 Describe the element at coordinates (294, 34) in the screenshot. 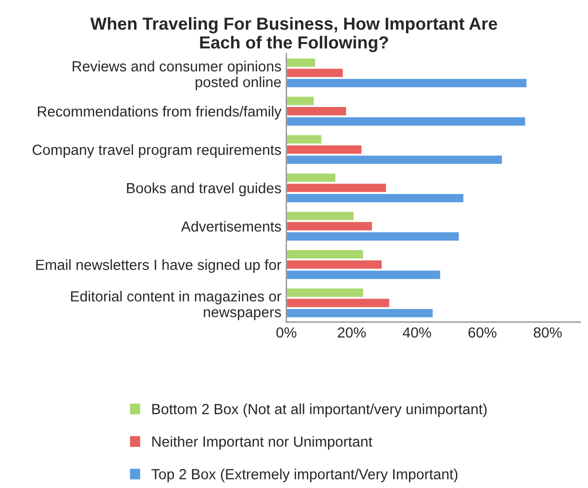

I see `chart-title: When Traveling For Business, How Important Are Each of the Following?` at that location.